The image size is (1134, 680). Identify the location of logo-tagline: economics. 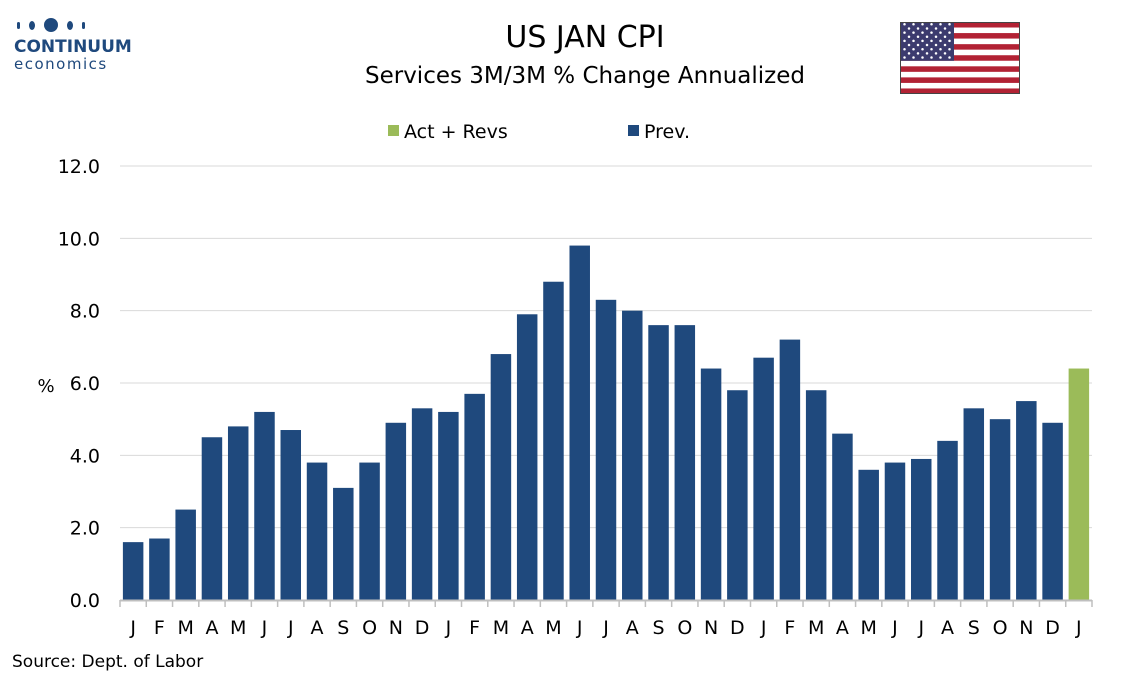
(61, 64).